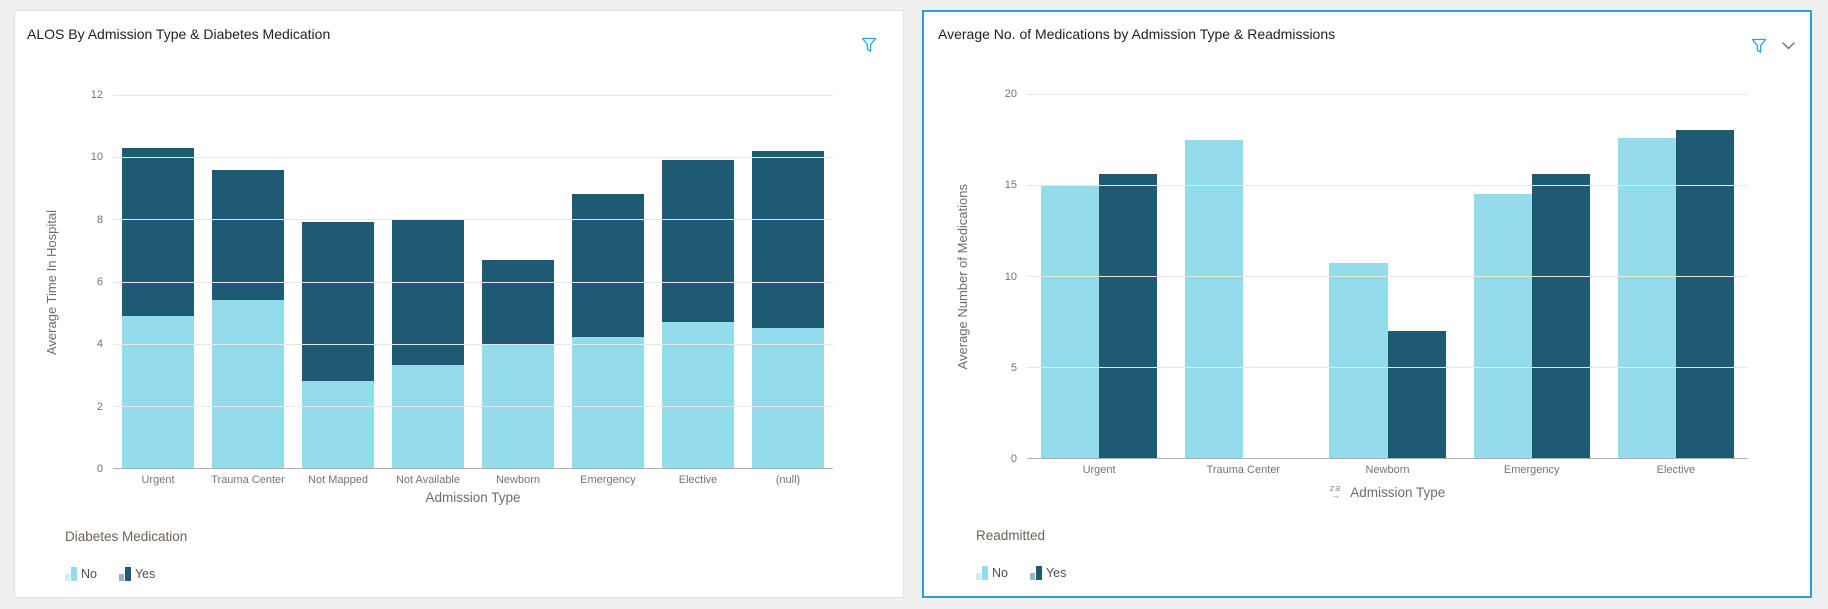 The width and height of the screenshot is (1828, 609). Describe the element at coordinates (427, 480) in the screenshot. I see `x-tick-label: Not Available` at that location.